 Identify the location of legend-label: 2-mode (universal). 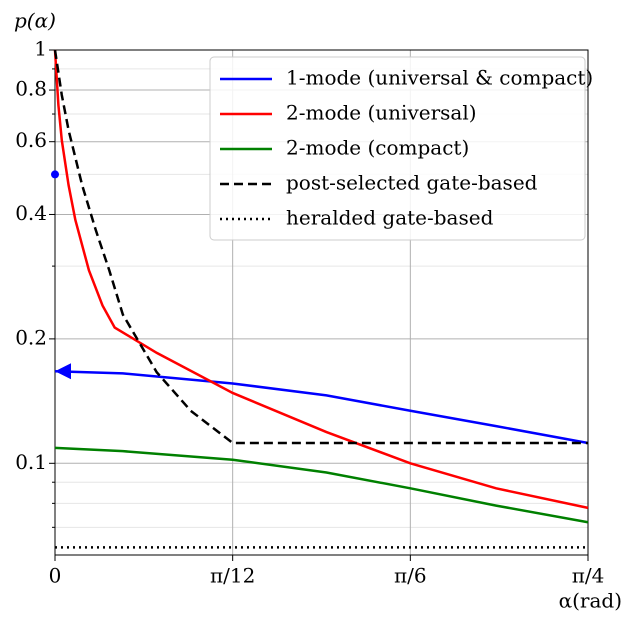
(381, 113).